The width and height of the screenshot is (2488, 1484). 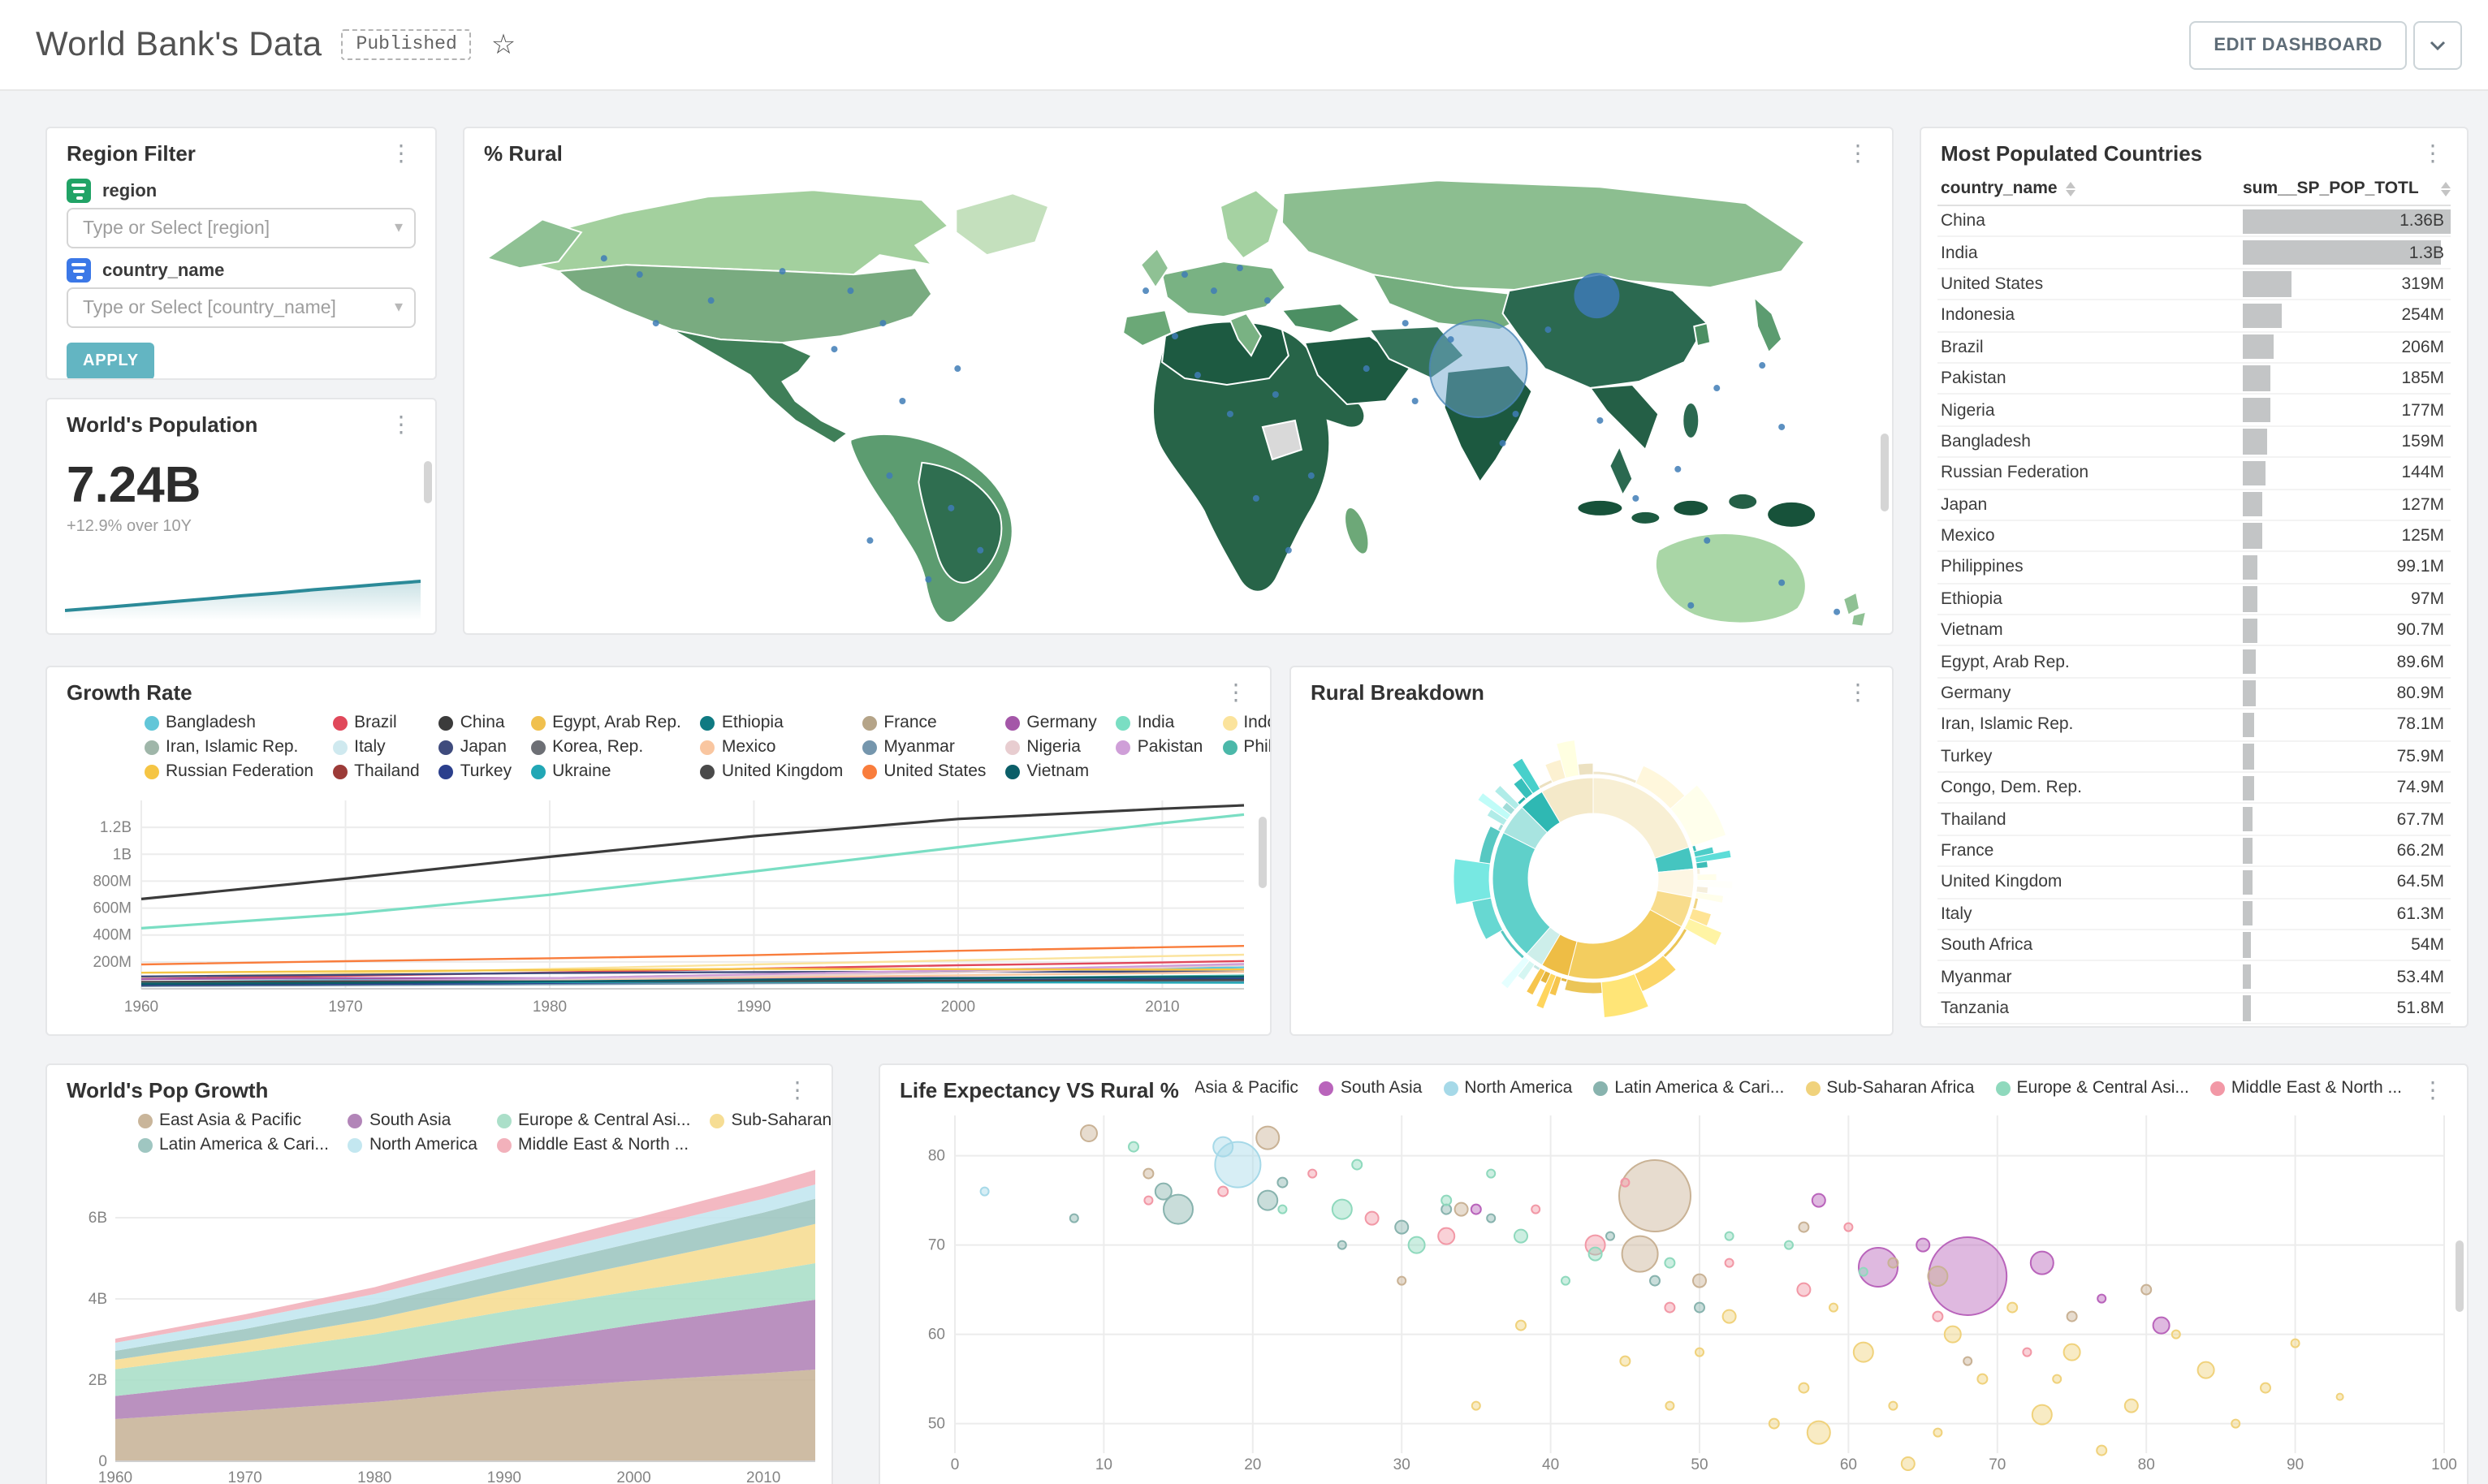 What do you see at coordinates (771, 747) in the screenshot?
I see `legend-item: Mexico` at bounding box center [771, 747].